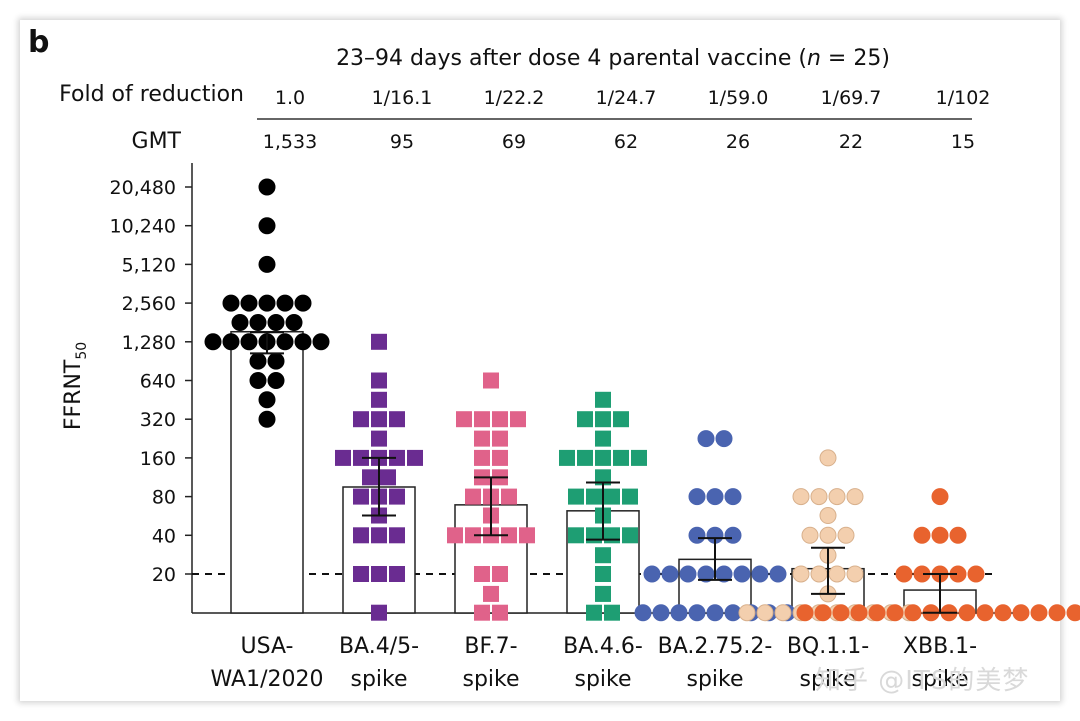 This screenshot has width=1080, height=721. Describe the element at coordinates (851, 142) in the screenshot. I see `gmt-value: 22` at that location.